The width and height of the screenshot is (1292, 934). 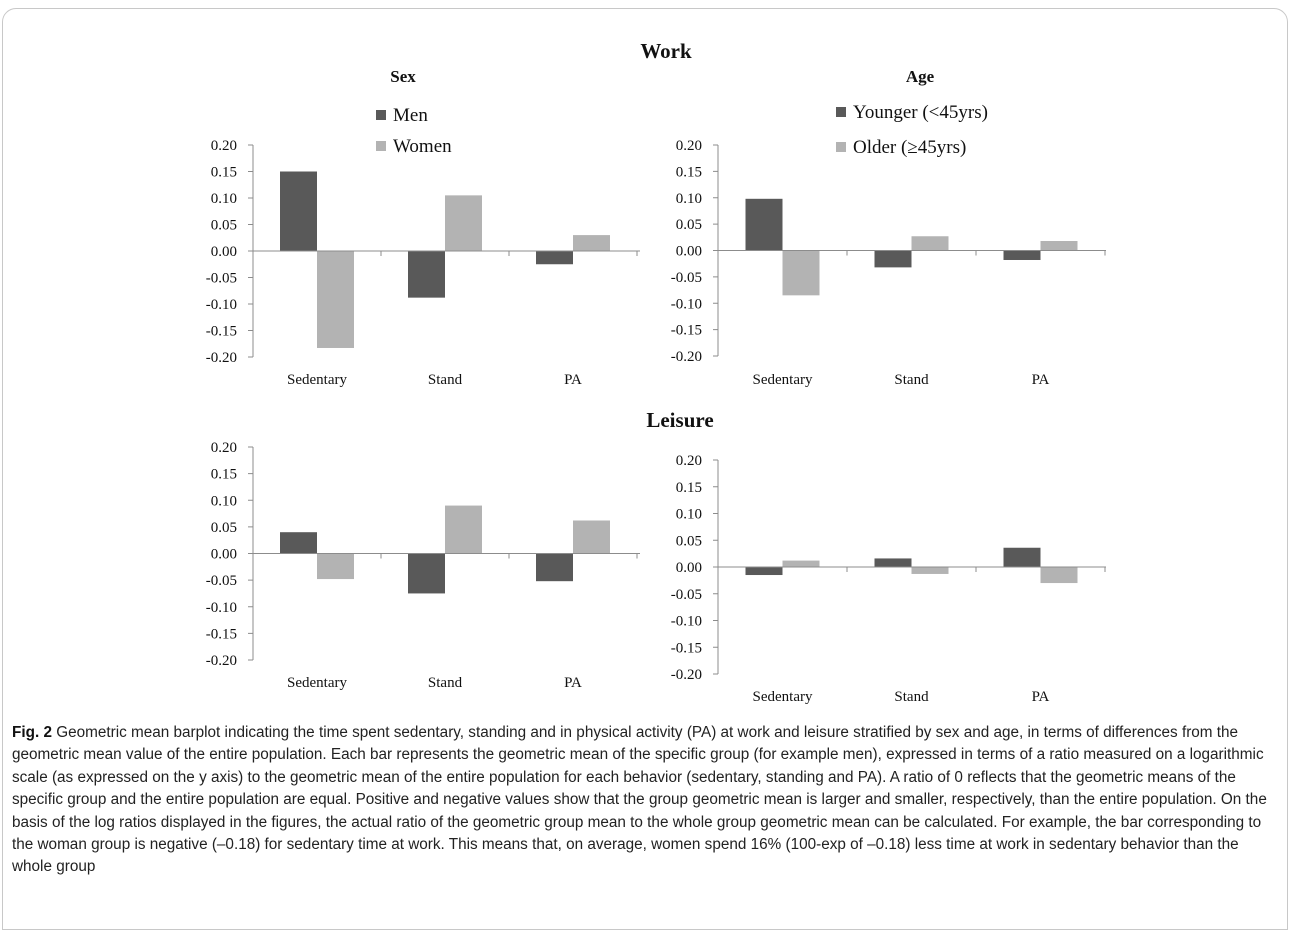 I want to click on section-title-leisure: Leisure, so click(x=679, y=420).